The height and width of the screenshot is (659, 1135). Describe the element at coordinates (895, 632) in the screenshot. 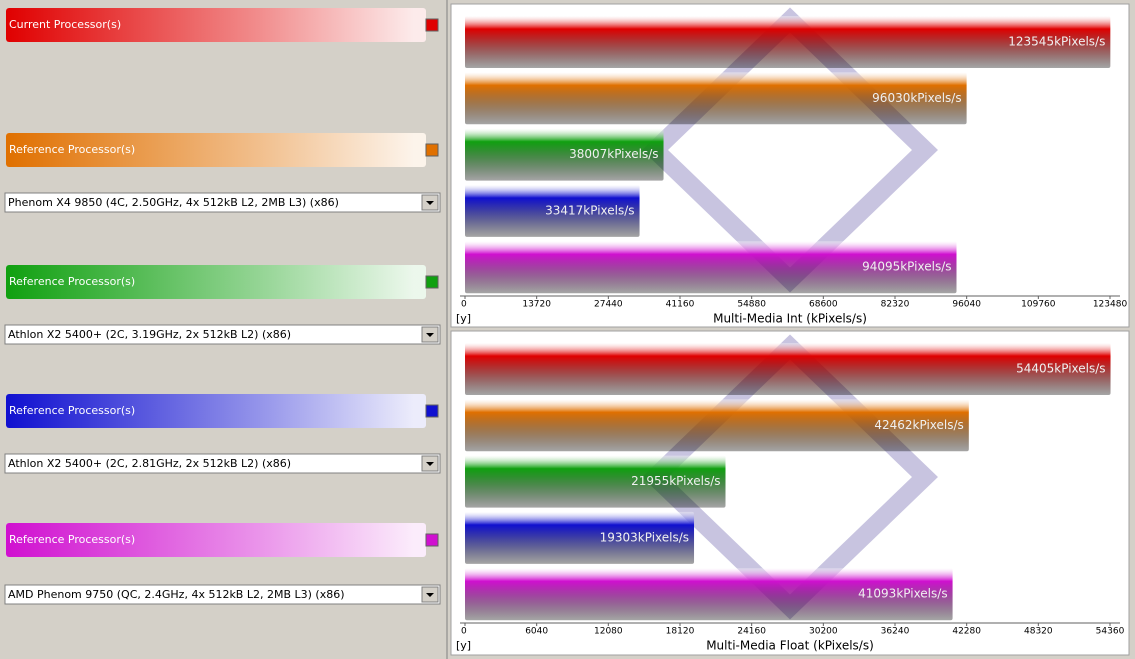

I see `x-tick-label: 36240` at that location.